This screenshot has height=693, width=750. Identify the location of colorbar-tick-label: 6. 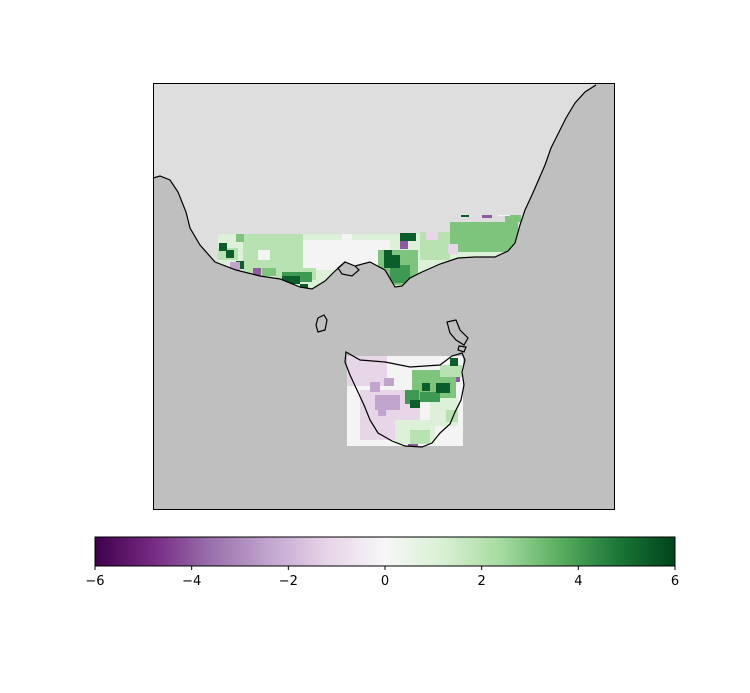
(675, 581).